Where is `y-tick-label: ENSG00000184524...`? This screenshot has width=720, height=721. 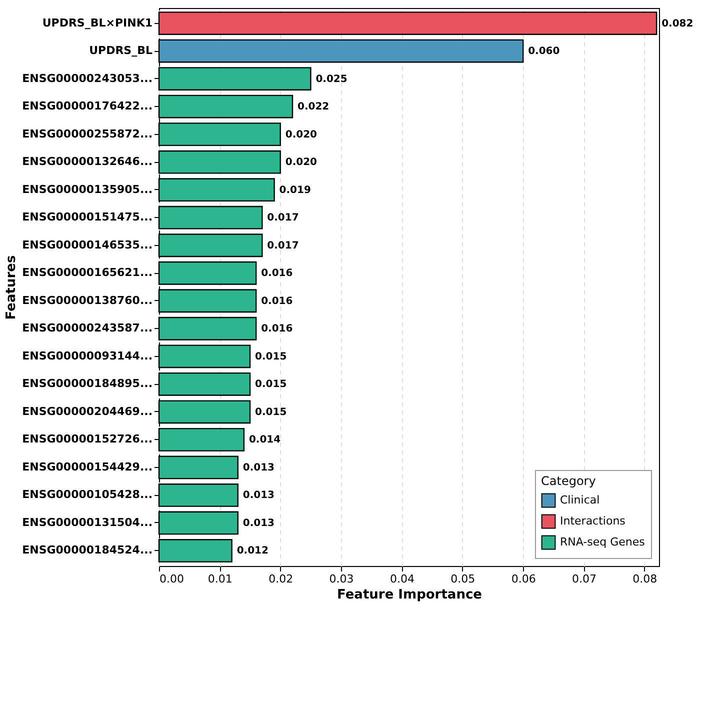
y-tick-label: ENSG00000184524... is located at coordinates (87, 550).